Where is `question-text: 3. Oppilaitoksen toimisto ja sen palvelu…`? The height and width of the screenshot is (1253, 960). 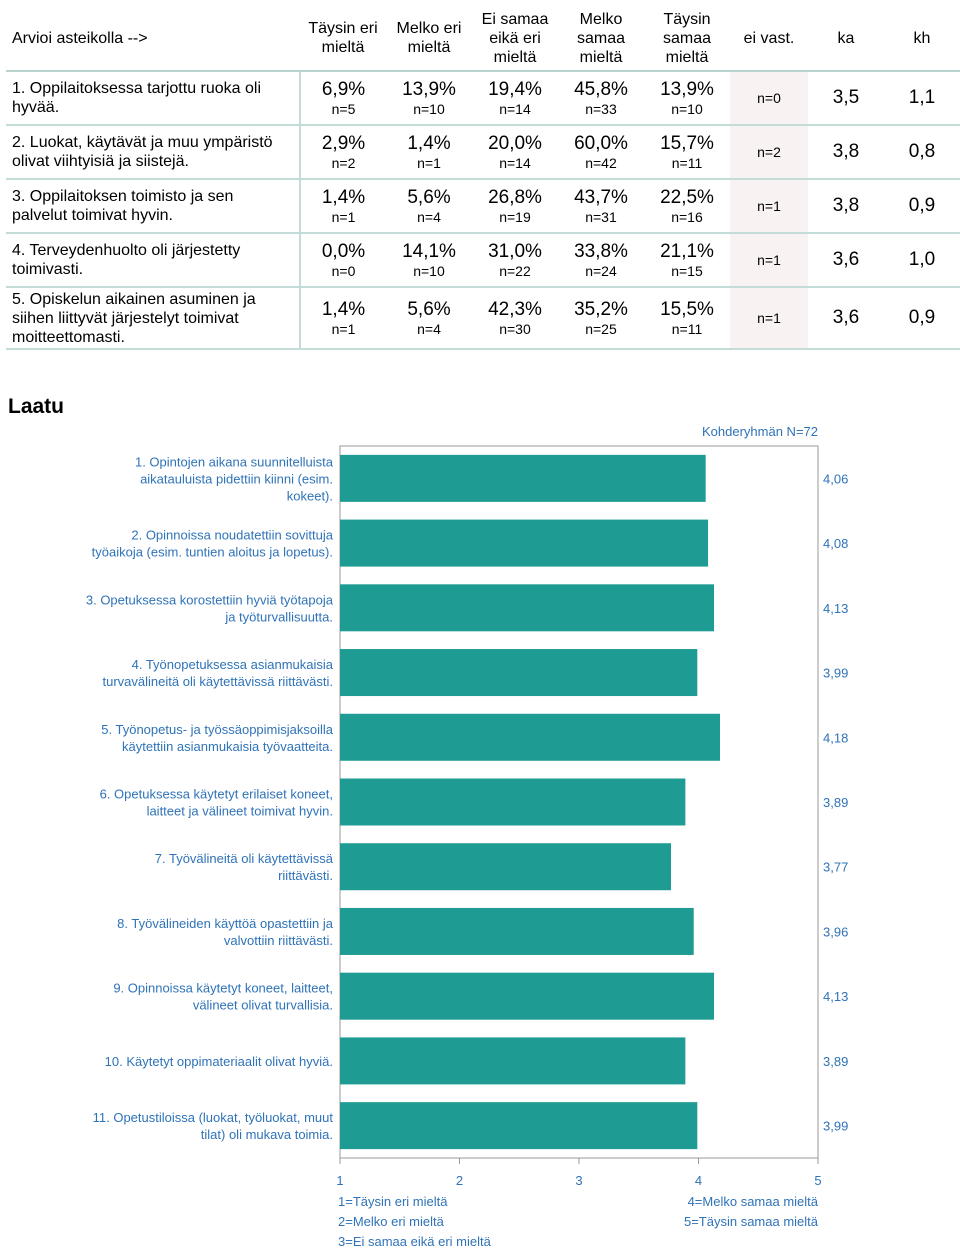
question-text: 3. Oppilaitoksen toimisto ja sen palvelu… is located at coordinates (153, 206).